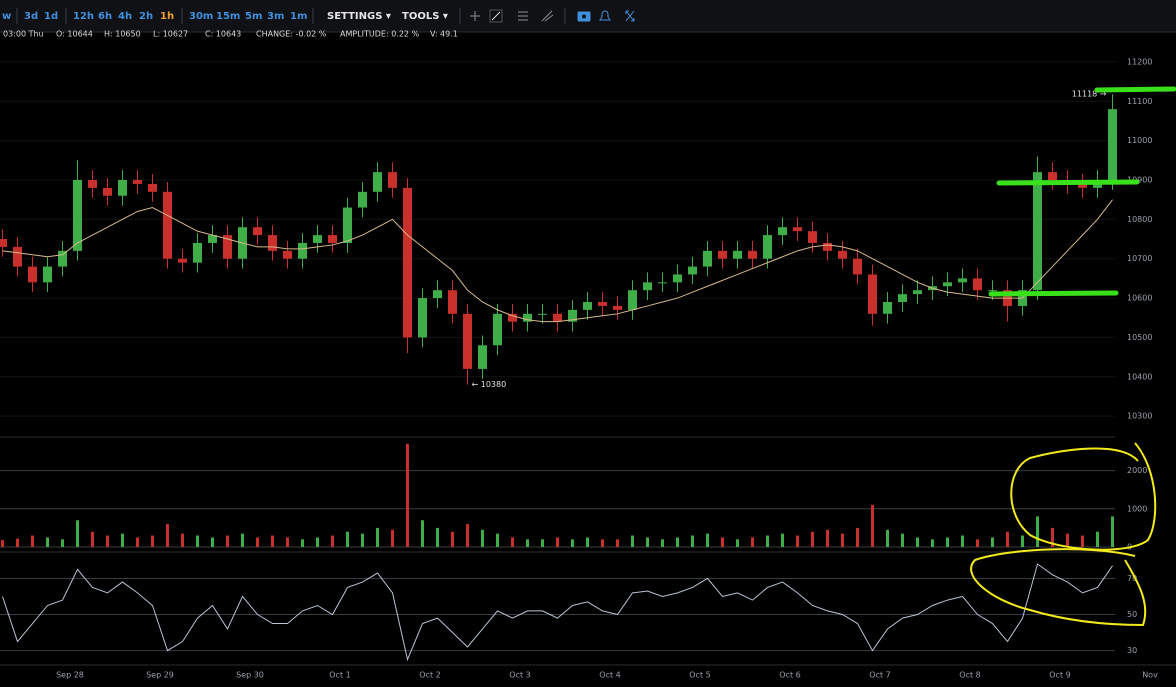  I want to click on timeframe-button: 1h, so click(167, 16).